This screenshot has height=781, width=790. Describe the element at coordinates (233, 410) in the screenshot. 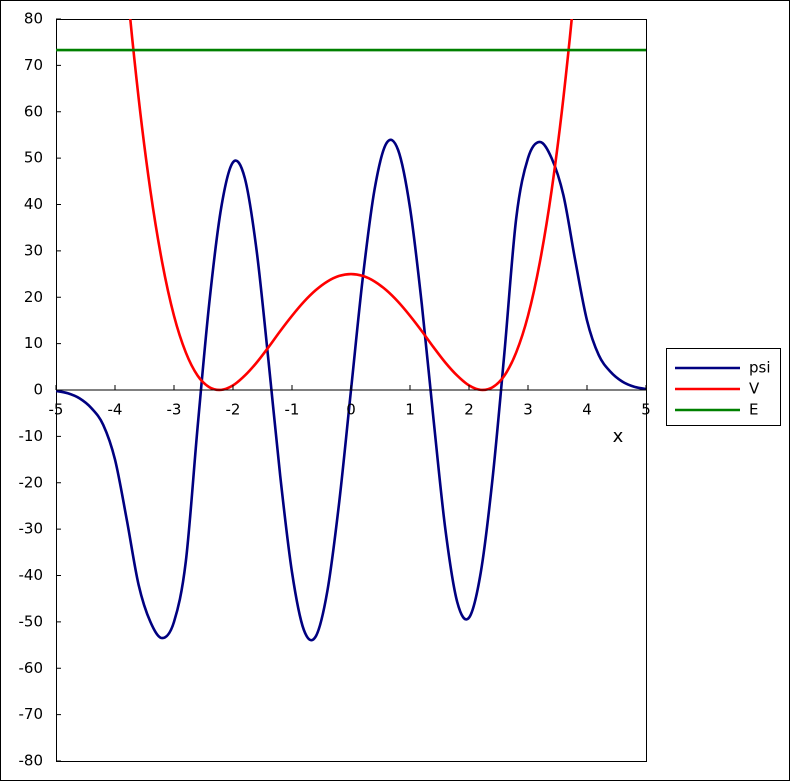

I see `x-tick-label: -2` at that location.